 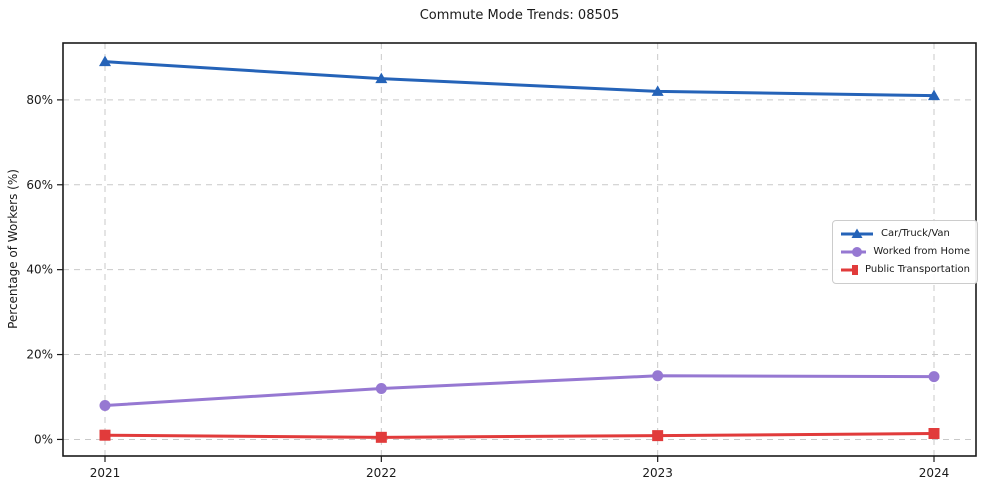 I want to click on legend-item-public-transportation: Public Transportation, so click(x=905, y=270).